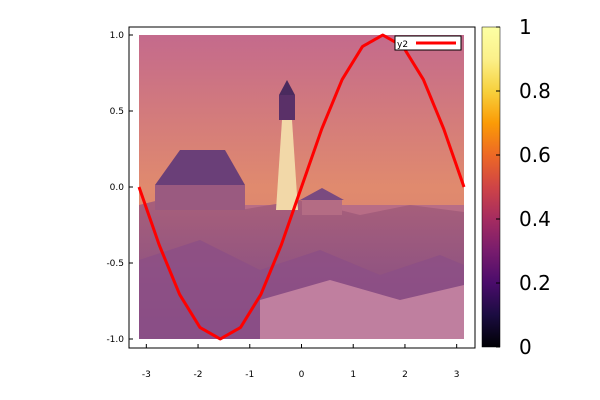 Image resolution: width=600 pixels, height=400 pixels. I want to click on colorbar-tick-label: 0, so click(525, 347).